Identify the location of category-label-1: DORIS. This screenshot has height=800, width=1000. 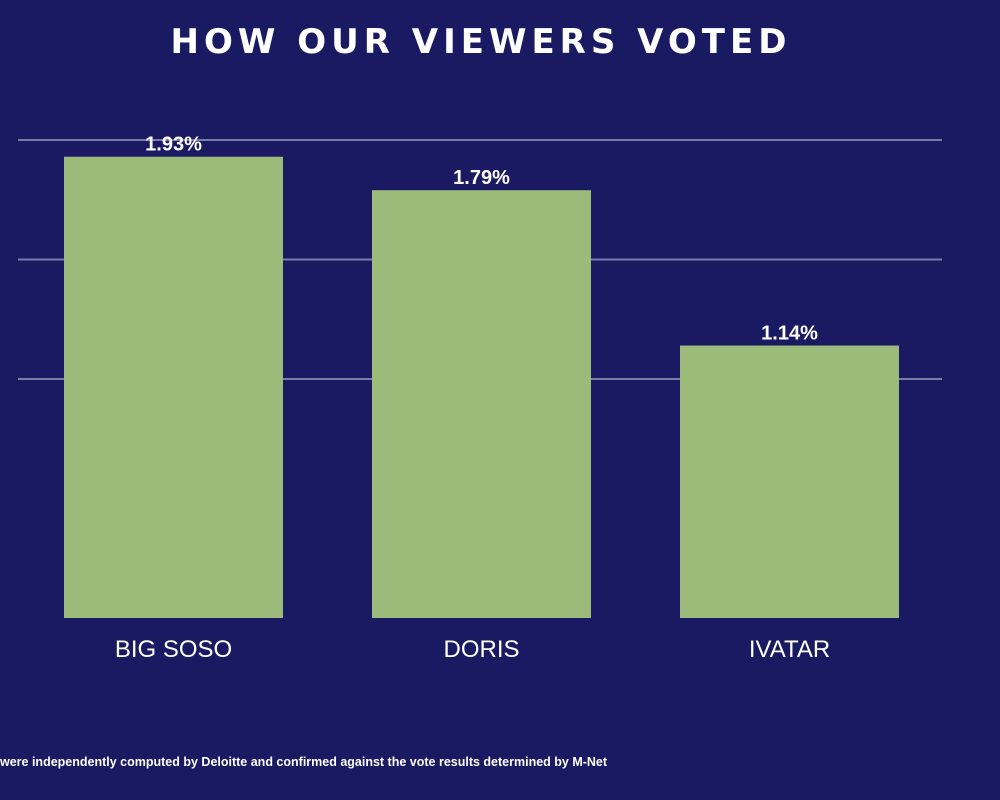
(481, 649).